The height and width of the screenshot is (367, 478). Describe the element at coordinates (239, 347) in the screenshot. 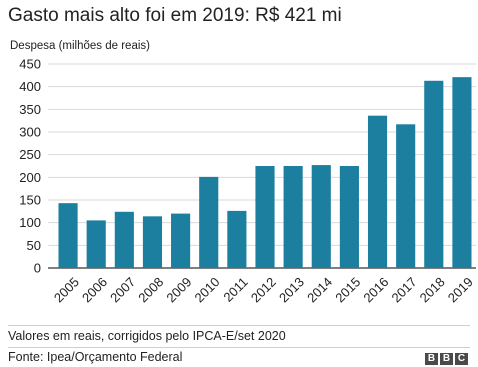

I see `footer-divider-bottom` at that location.